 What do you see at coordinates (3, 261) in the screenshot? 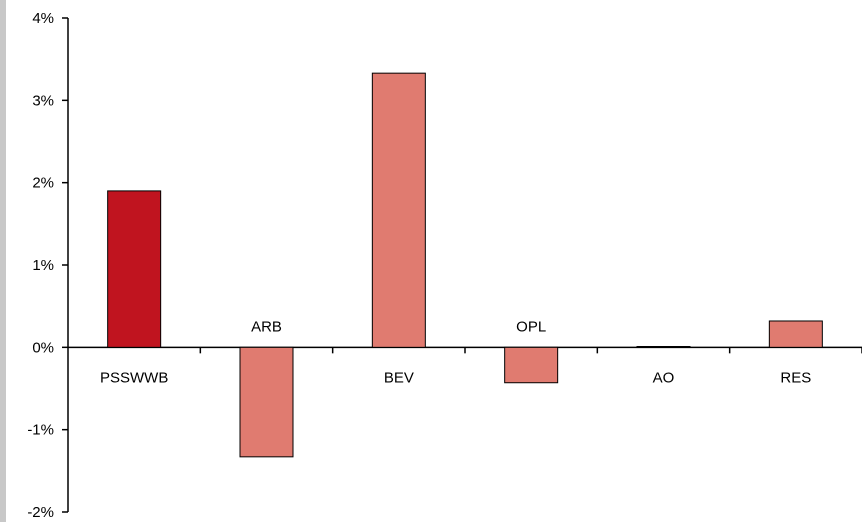
I see `left-edge-bar` at bounding box center [3, 261].